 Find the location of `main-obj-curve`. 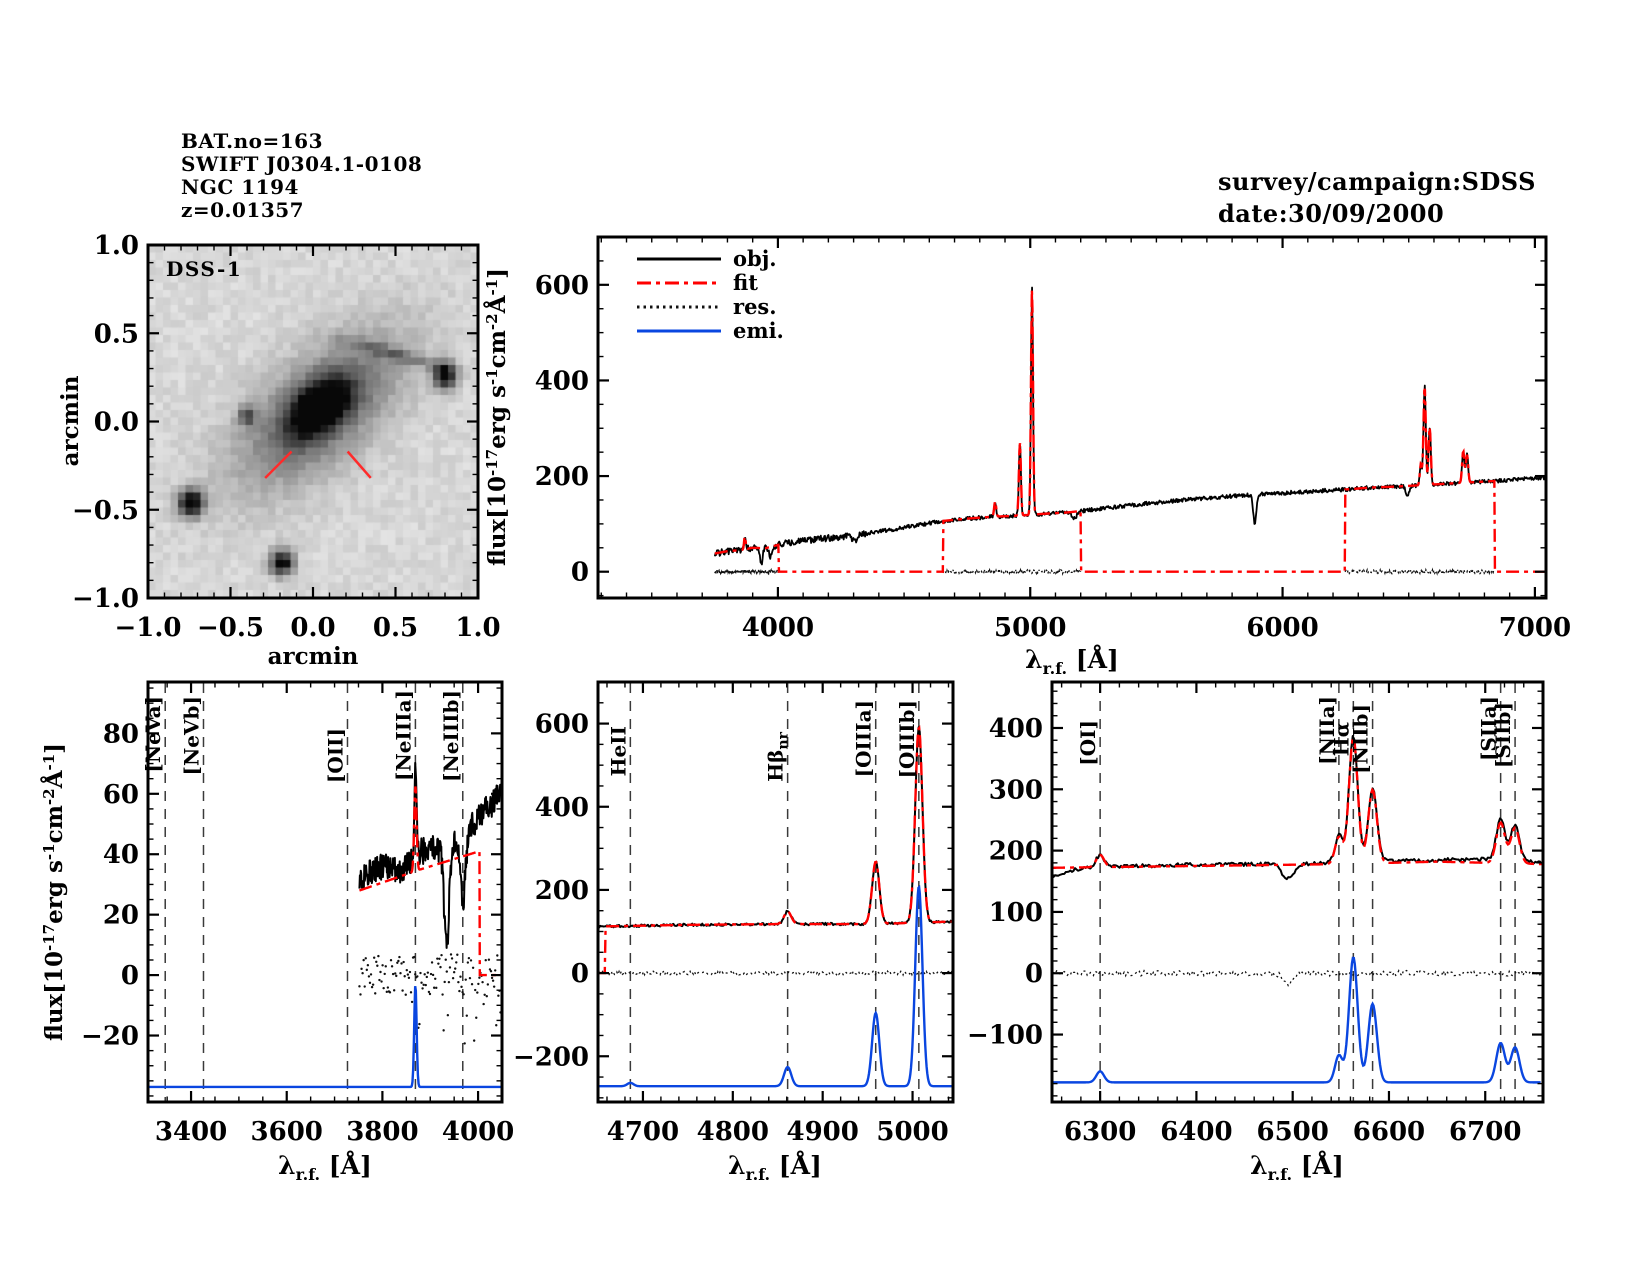

main-obj-curve is located at coordinates (1129, 426).